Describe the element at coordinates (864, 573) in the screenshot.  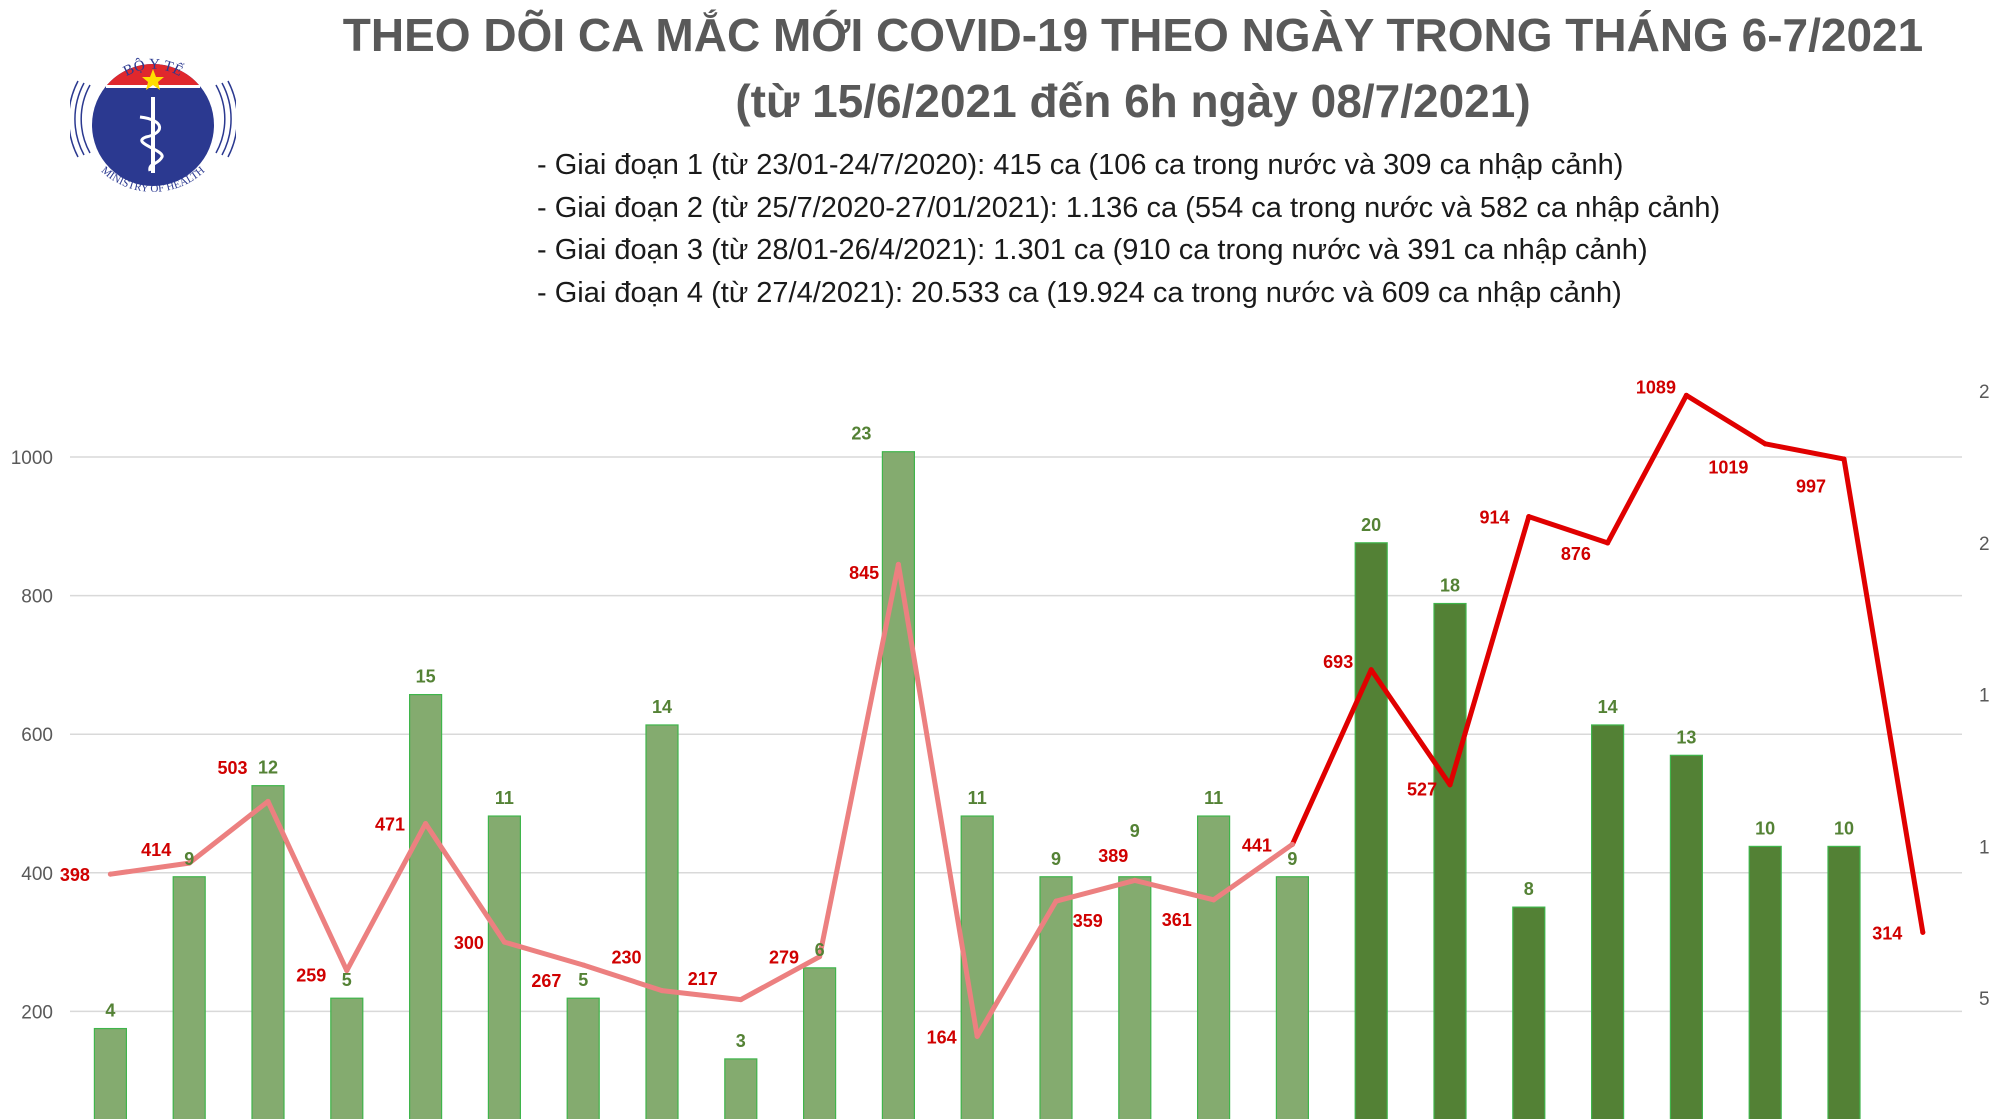
I see `line-value-label: 845` at that location.